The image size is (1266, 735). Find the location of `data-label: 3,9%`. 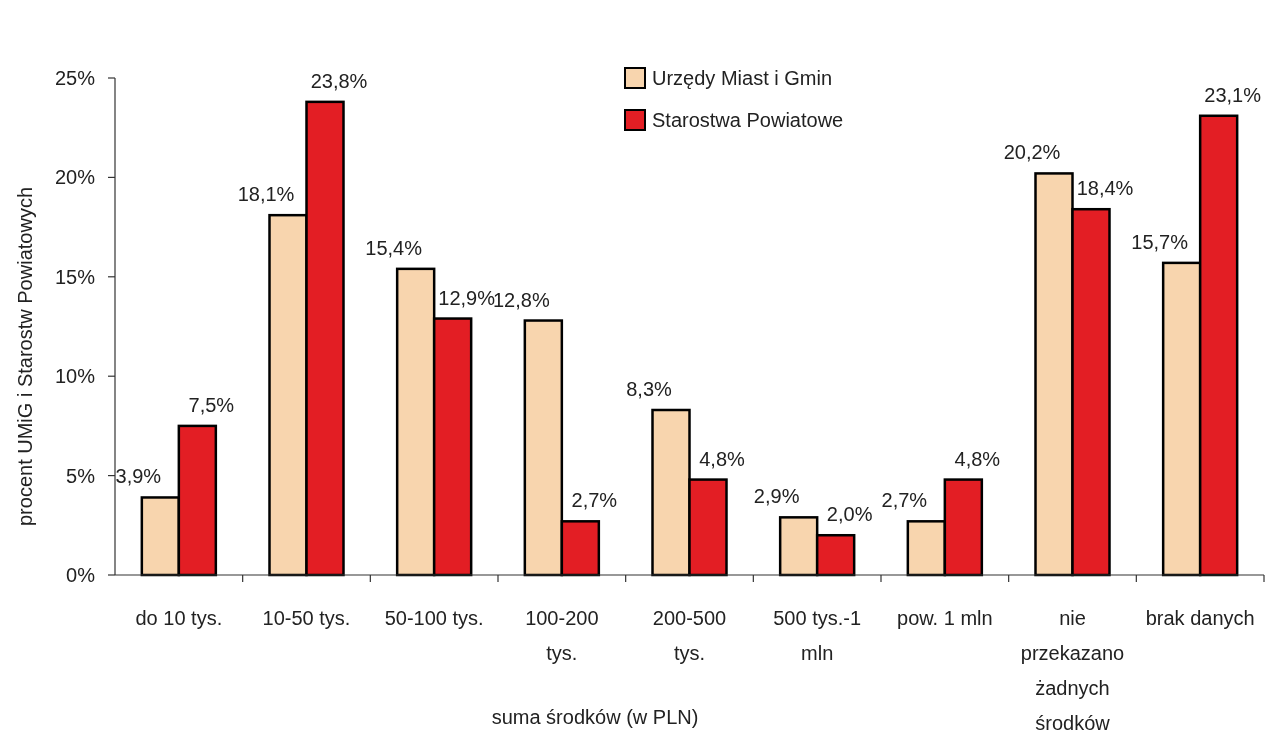

data-label: 3,9% is located at coordinates (138, 476).